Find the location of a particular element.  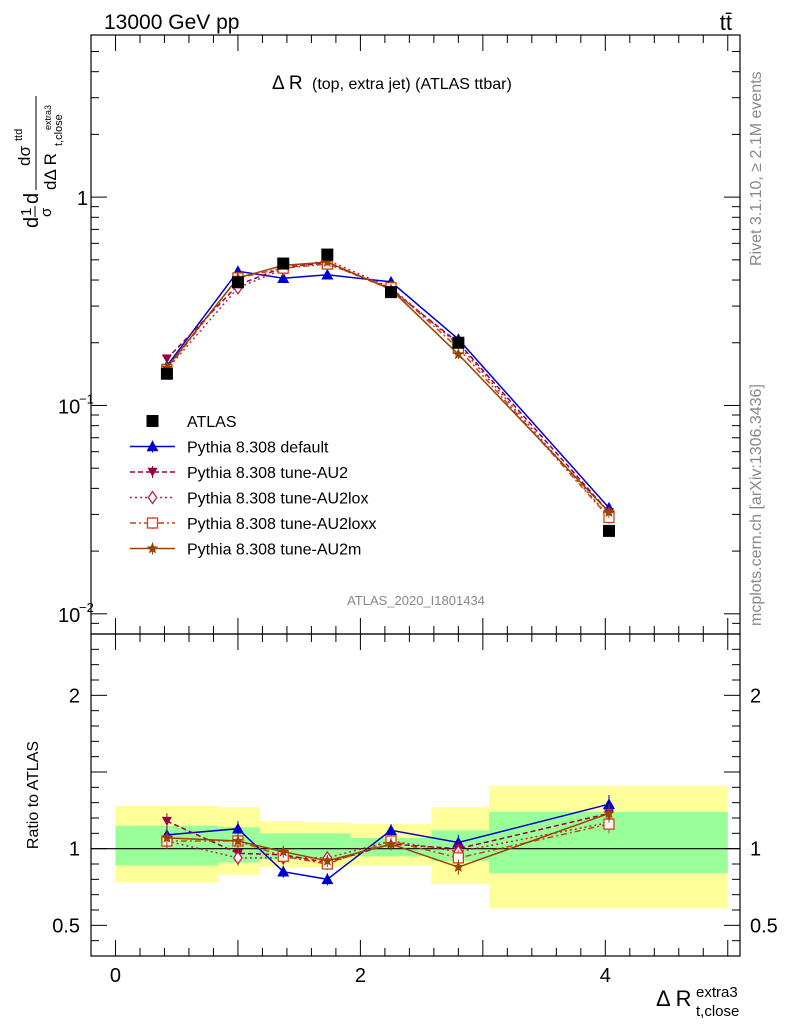

ratio-series is located at coordinates (387, 840).